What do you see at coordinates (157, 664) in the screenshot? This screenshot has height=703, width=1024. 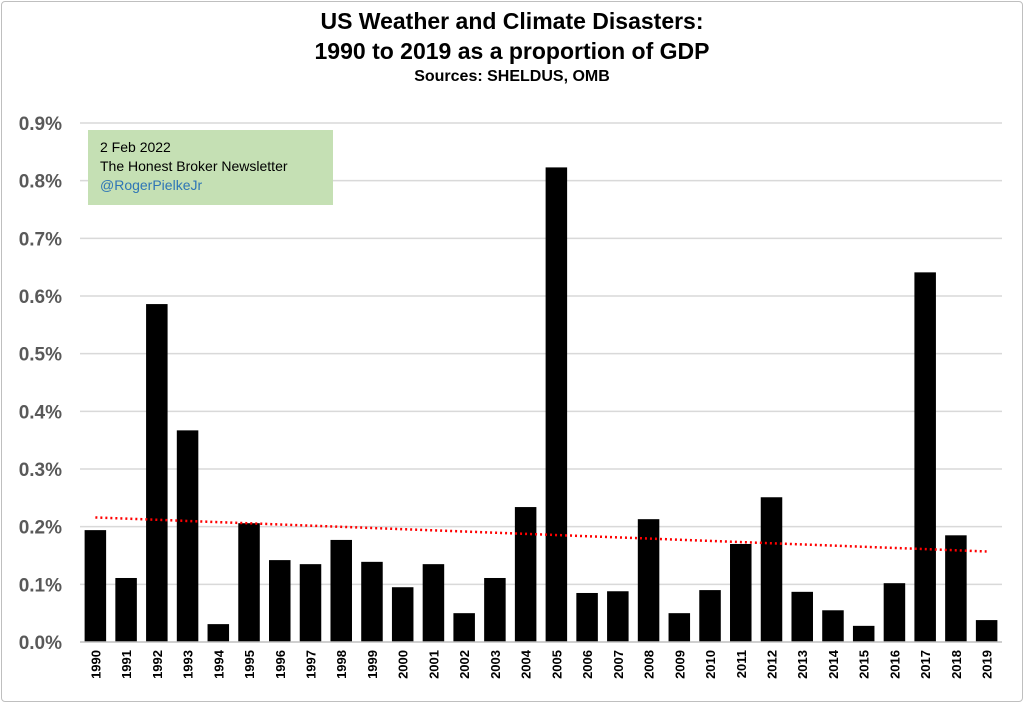 I see `x-tick-label: 1992` at bounding box center [157, 664].